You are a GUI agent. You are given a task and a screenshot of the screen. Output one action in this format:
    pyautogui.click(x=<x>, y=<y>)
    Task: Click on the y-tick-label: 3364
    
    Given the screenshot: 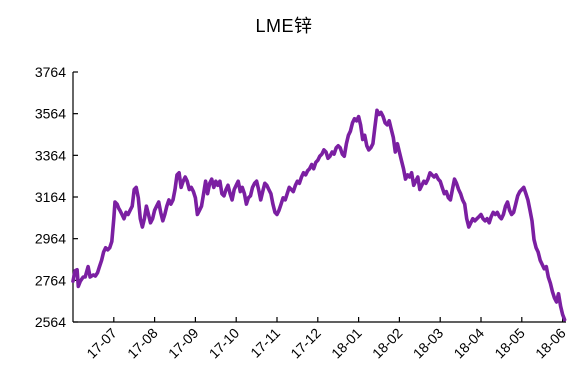 What is the action you would take?
    pyautogui.click(x=50, y=155)
    